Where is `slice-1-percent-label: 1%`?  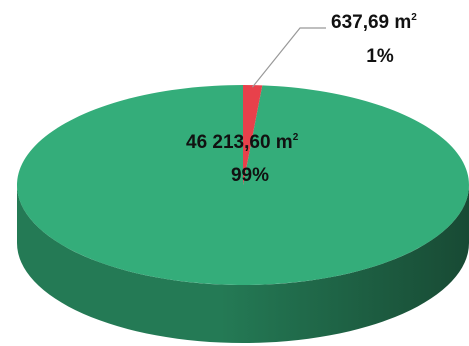
slice-1-percent-label: 1% is located at coordinates (380, 56).